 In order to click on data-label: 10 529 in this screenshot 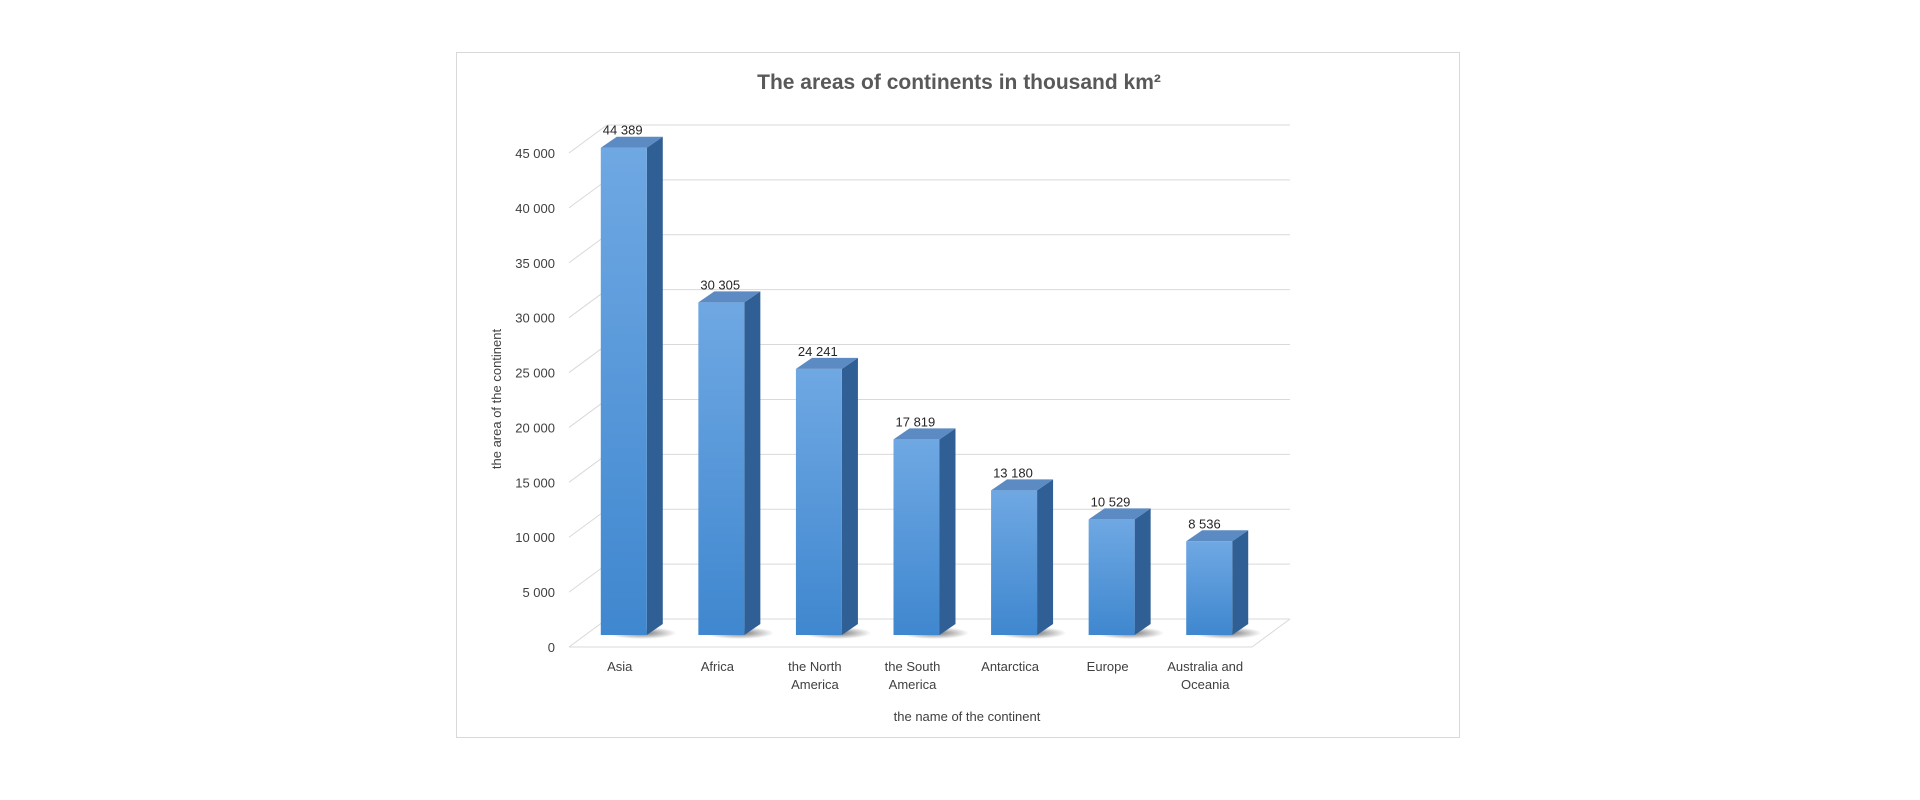, I will do `click(1111, 501)`.